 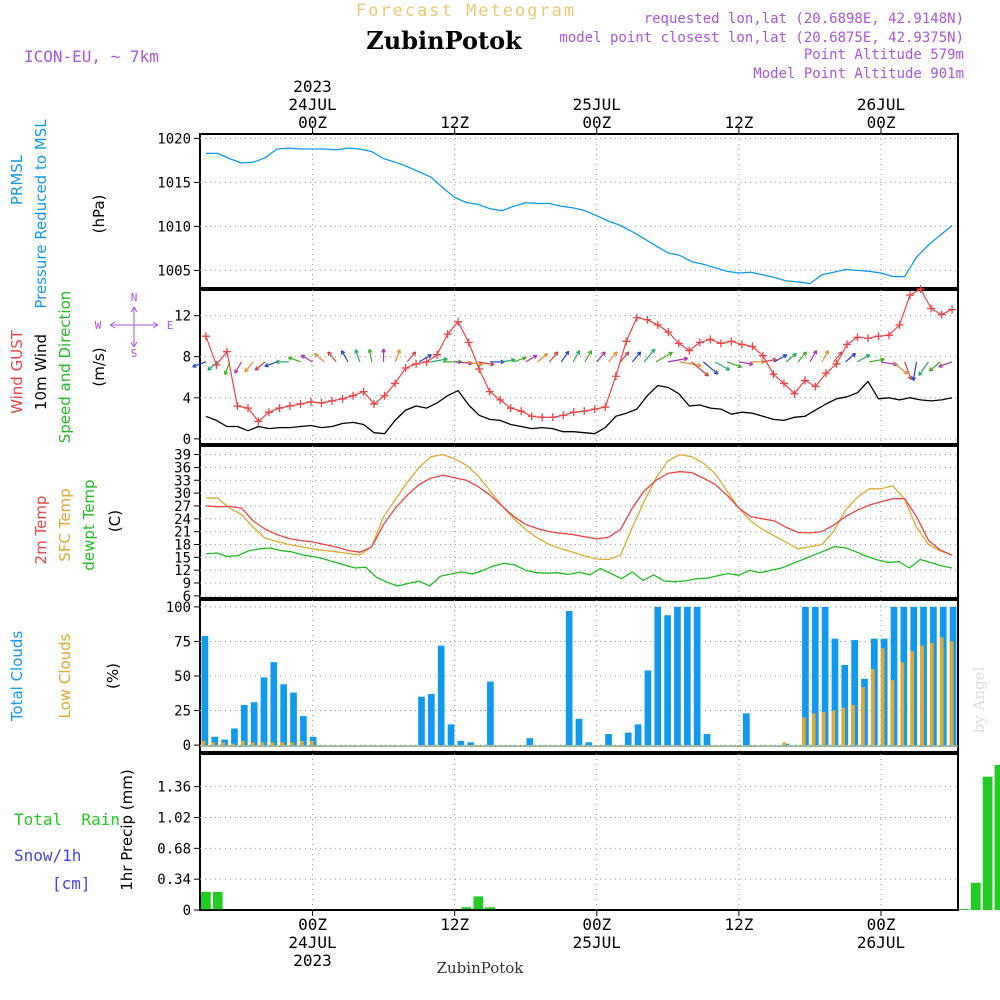 What do you see at coordinates (174, 788) in the screenshot?
I see `precip-ytick-label: 1.36` at bounding box center [174, 788].